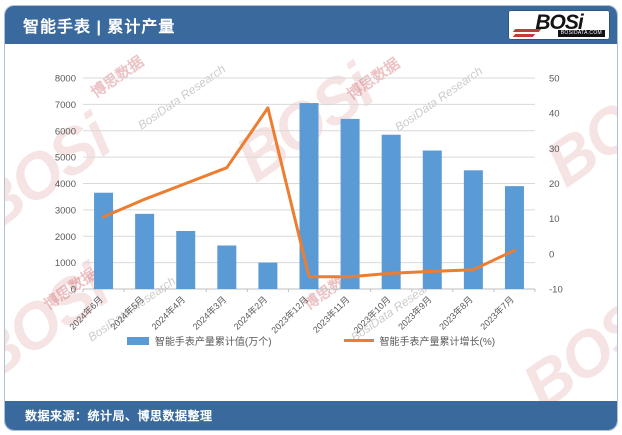  I want to click on bar-series-label: 智能手表产量累计值(万个), so click(213, 342).